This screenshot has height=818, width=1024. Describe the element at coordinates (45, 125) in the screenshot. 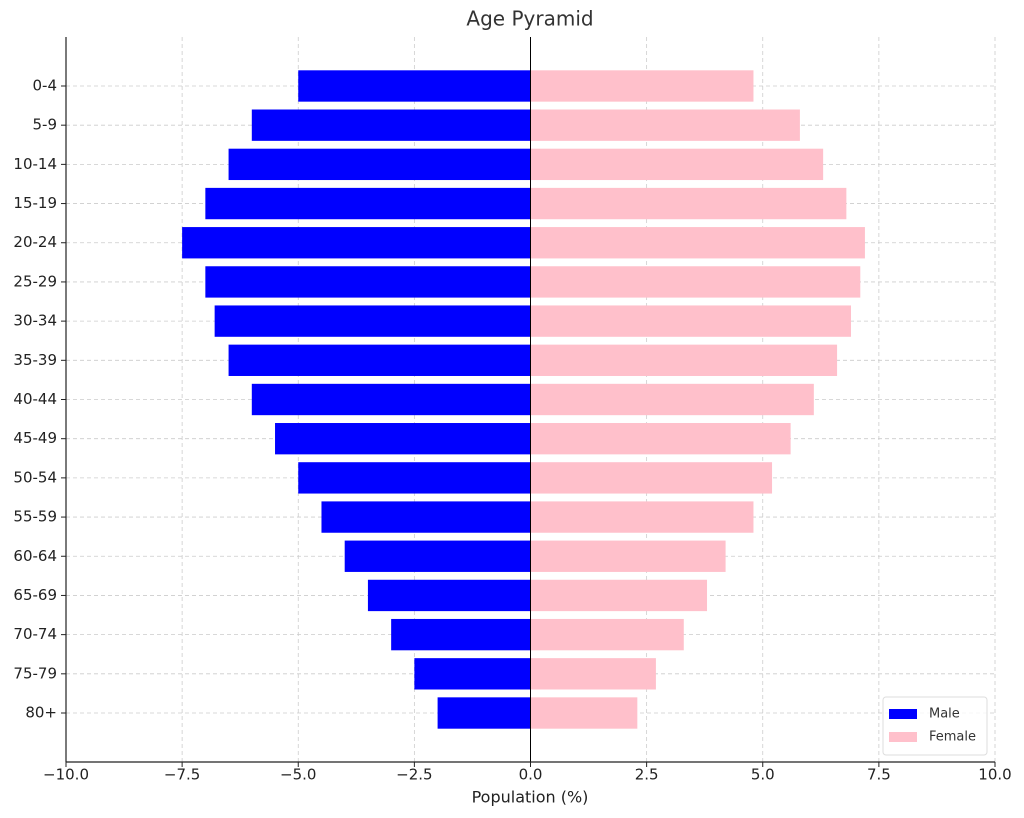

I see `y-tick-label: 5-9` at that location.